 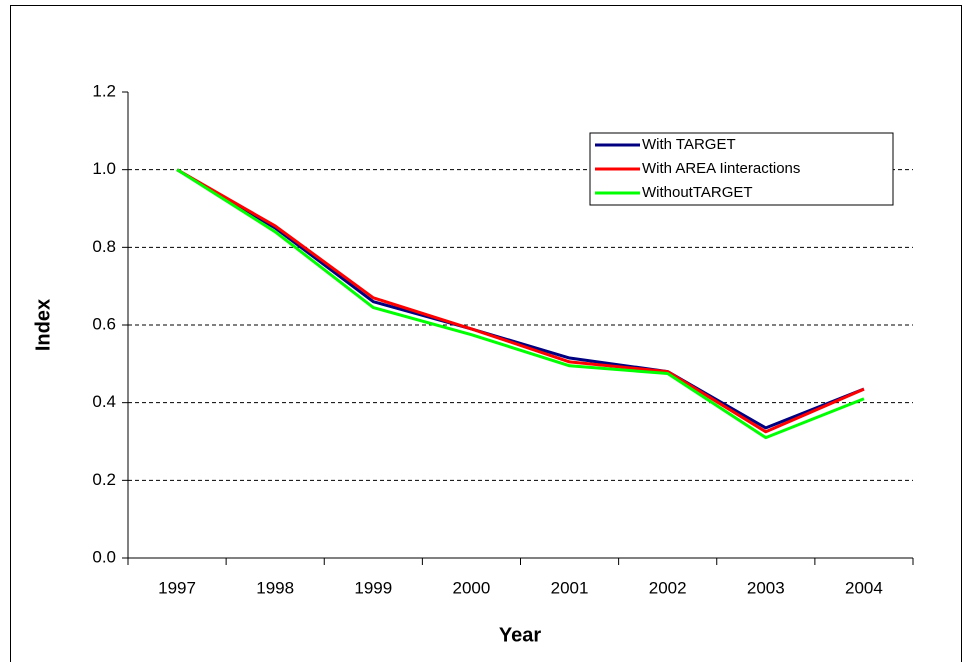 What do you see at coordinates (864, 587) in the screenshot?
I see `x-tick-label: 2004` at bounding box center [864, 587].